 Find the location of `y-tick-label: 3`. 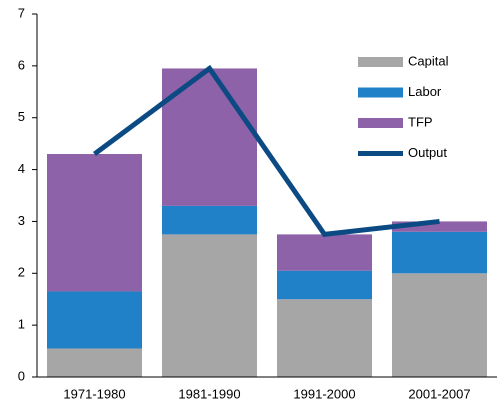

y-tick-label: 3 is located at coordinates (21, 220).